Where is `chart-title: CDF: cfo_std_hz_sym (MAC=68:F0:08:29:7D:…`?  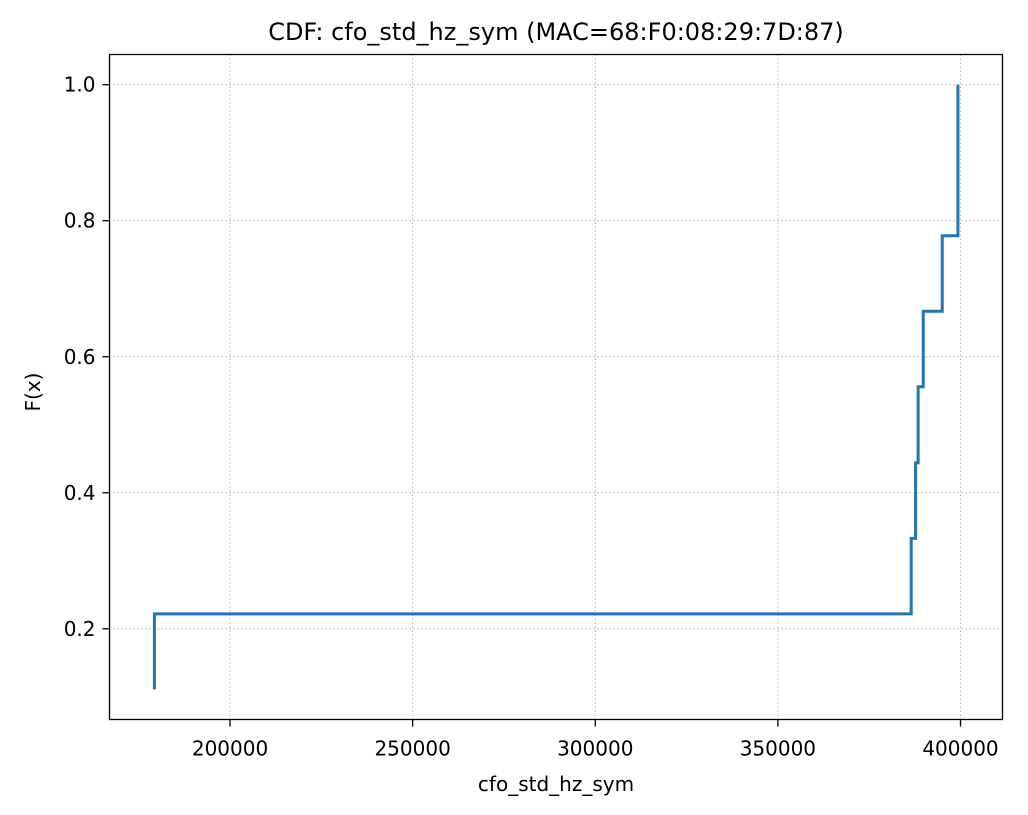 chart-title: CDF: cfo_std_hz_sym (MAC=68:F0:08:29:7D:… is located at coordinates (556, 32).